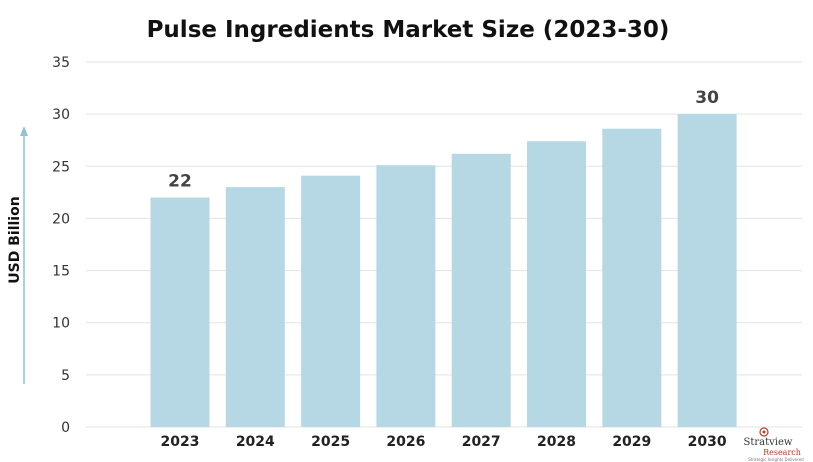  What do you see at coordinates (707, 442) in the screenshot?
I see `x-tick-label: 2030` at bounding box center [707, 442].